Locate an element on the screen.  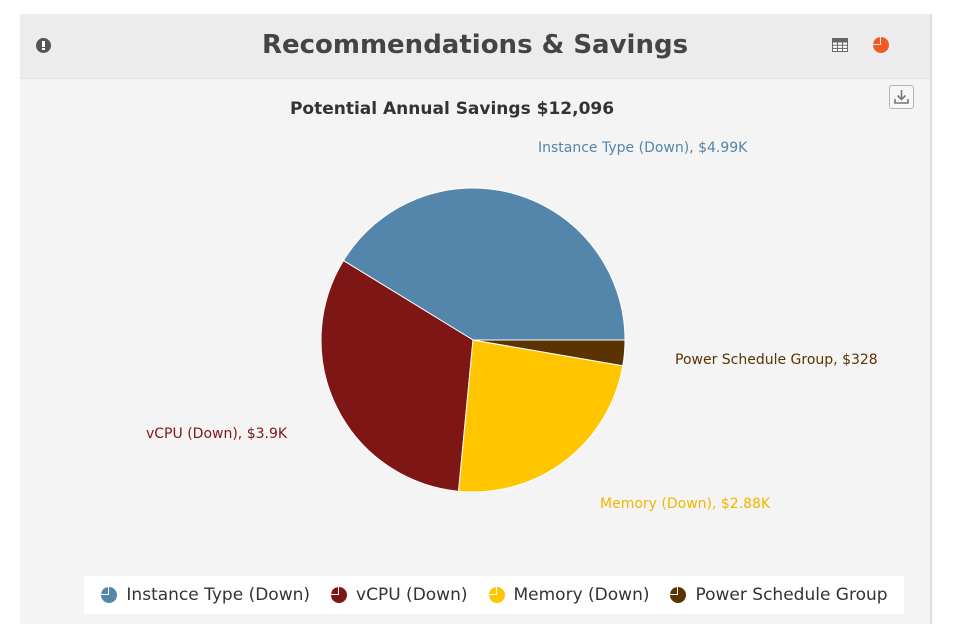
slice-data-label: Memory (Down), $2.88K is located at coordinates (685, 504).